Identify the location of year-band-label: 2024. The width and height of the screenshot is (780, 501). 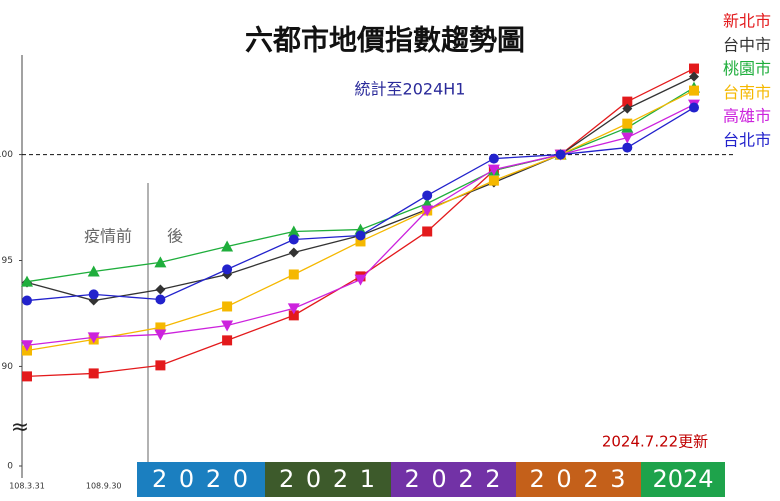
(682, 479).